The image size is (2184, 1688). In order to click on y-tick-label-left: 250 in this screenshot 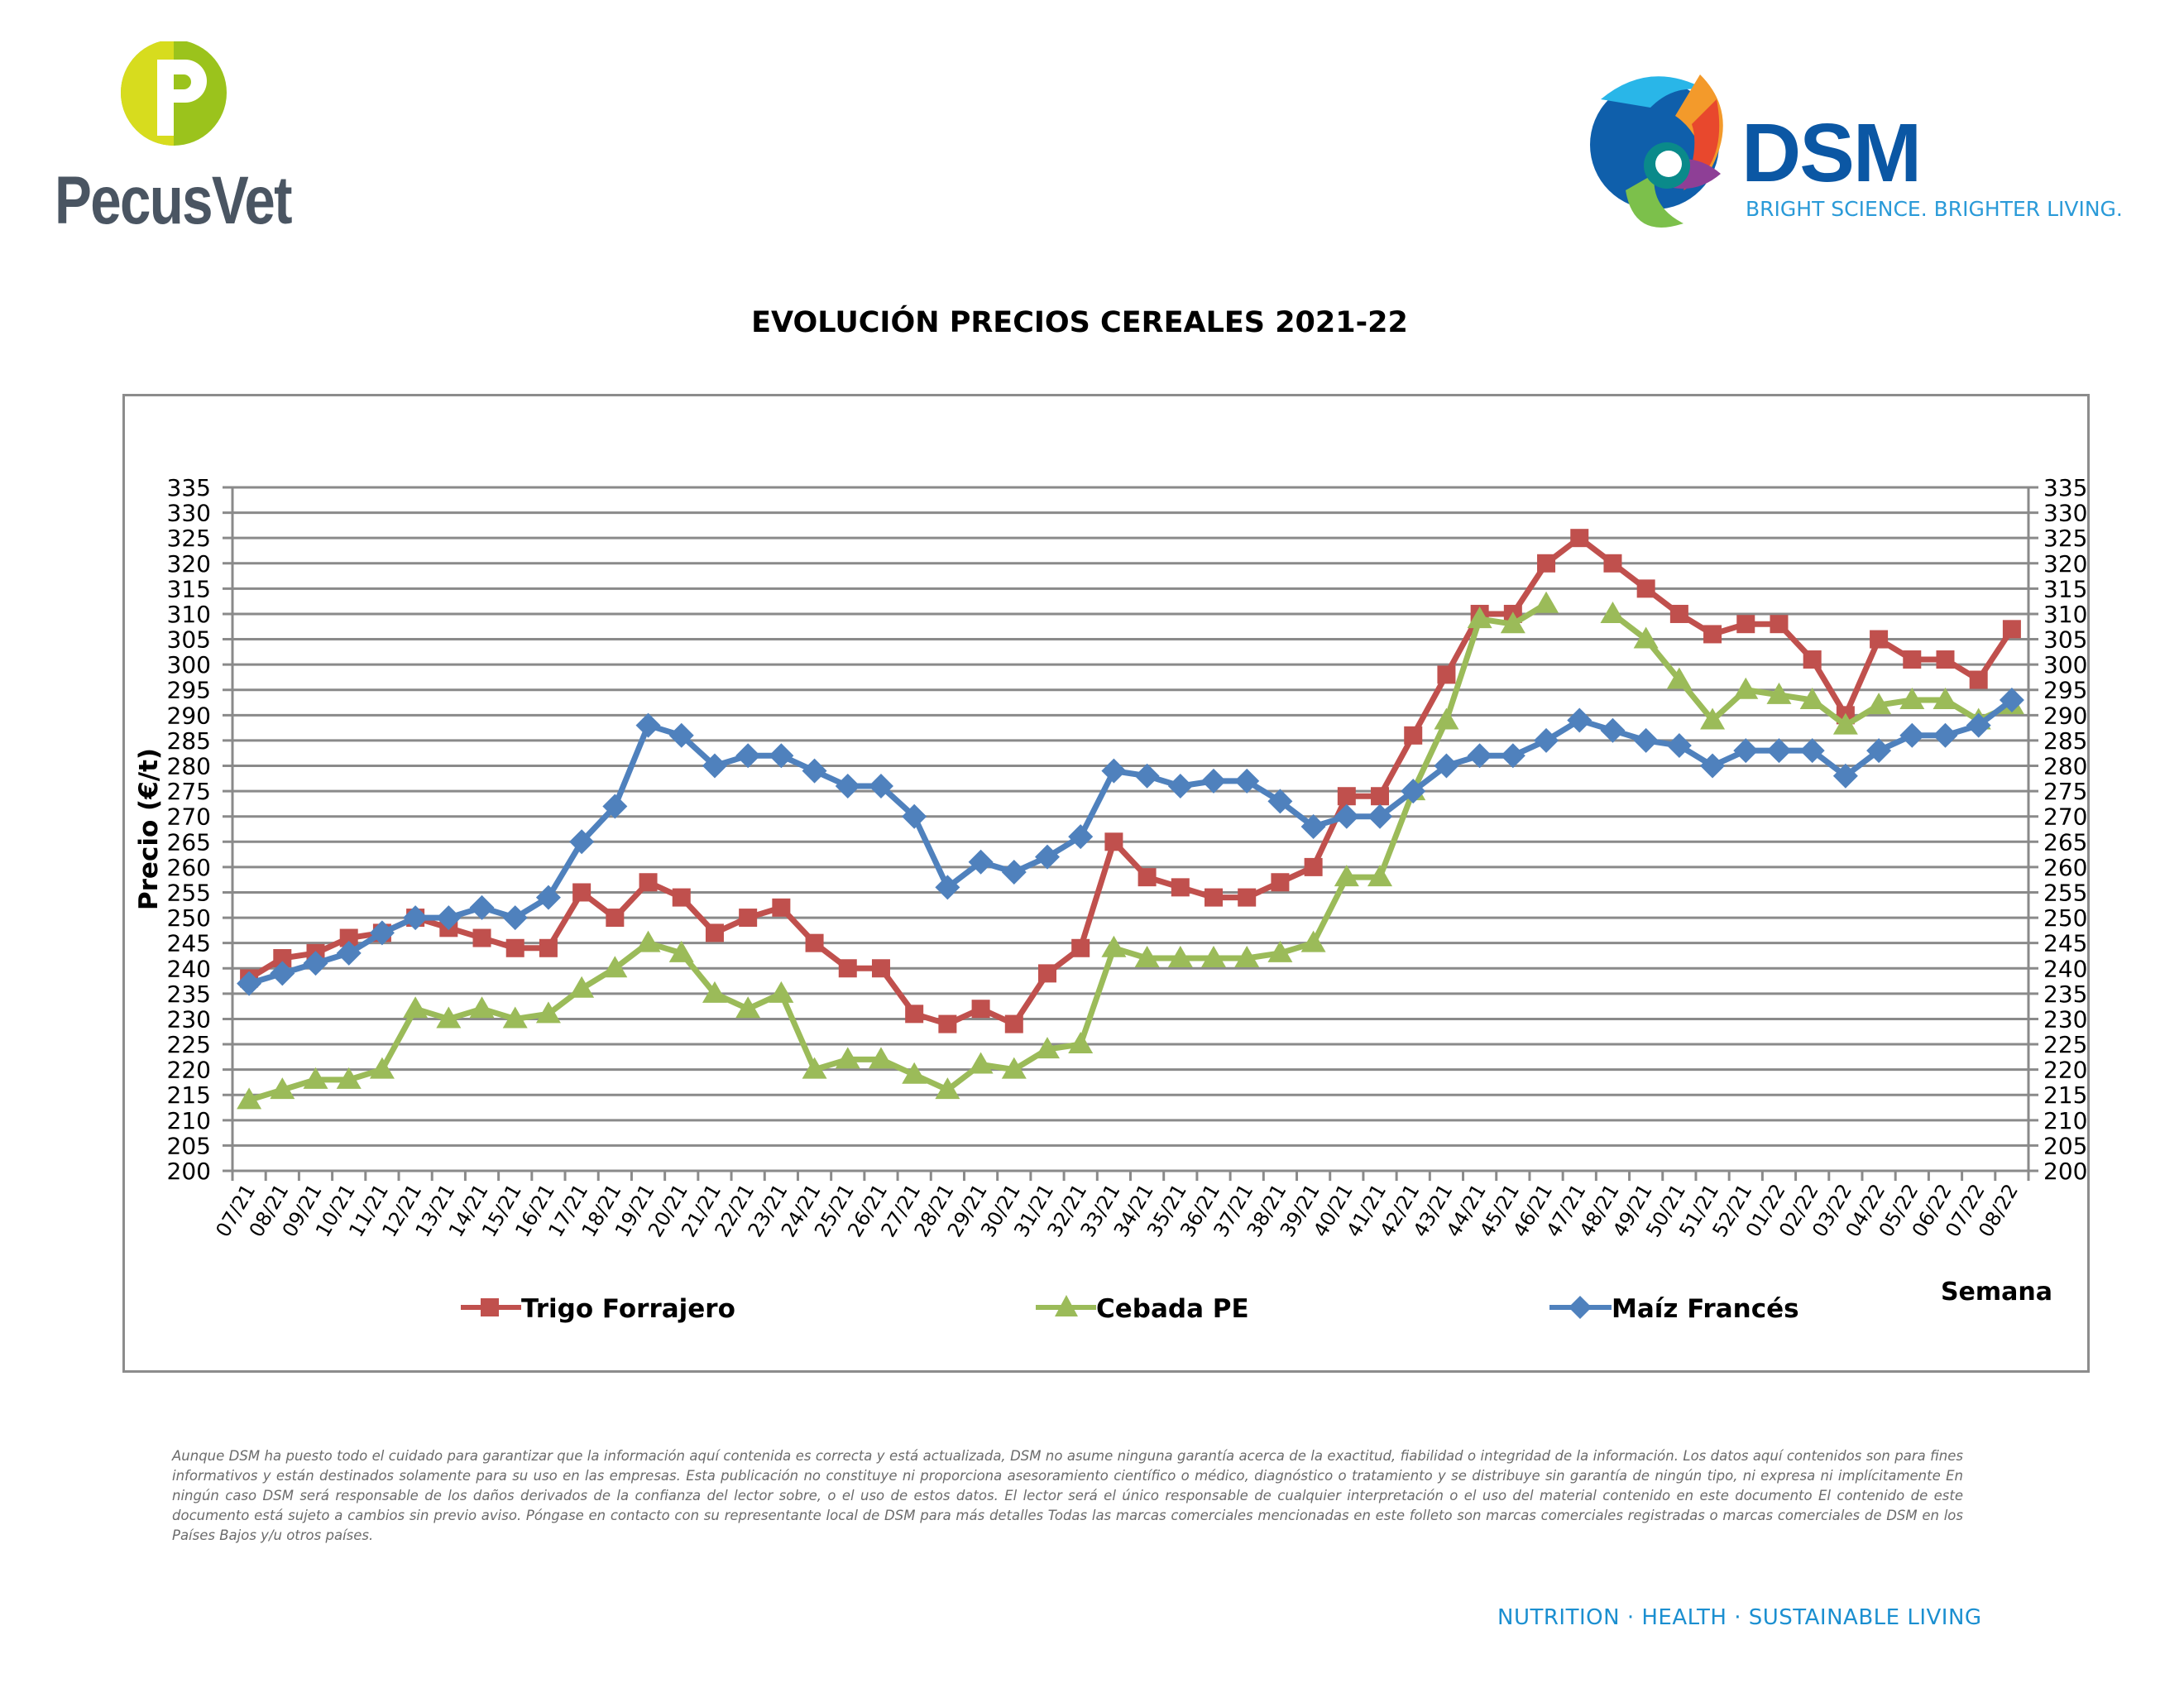, I will do `click(189, 918)`.